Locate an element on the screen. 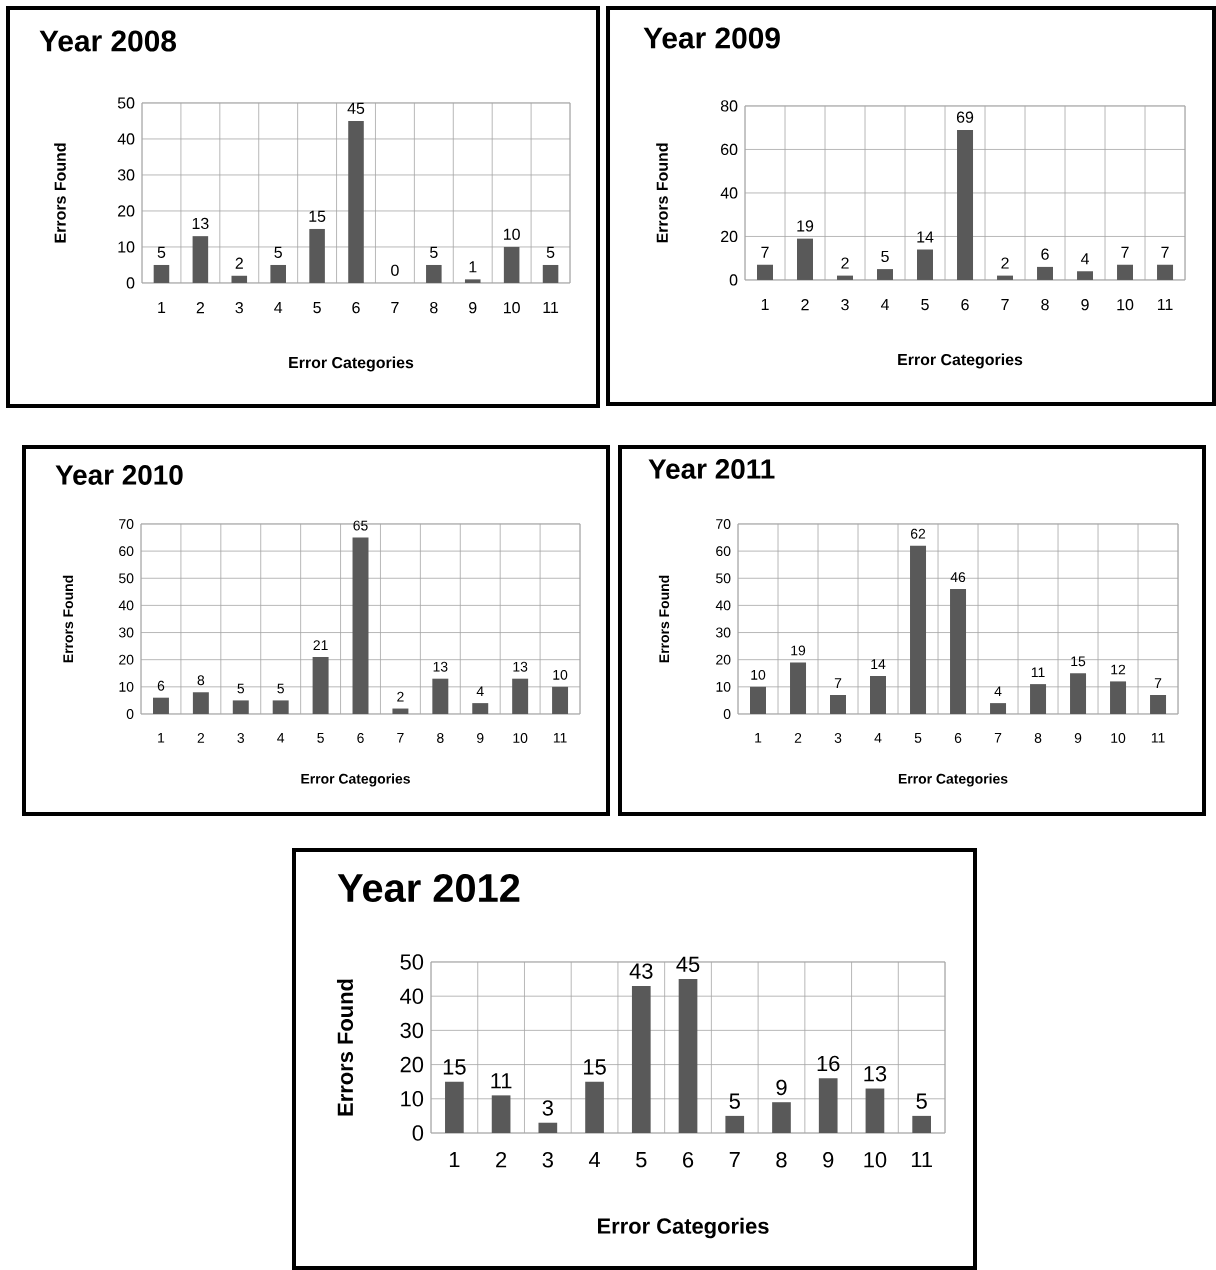  chart-title: Year 2009 is located at coordinates (711, 38).